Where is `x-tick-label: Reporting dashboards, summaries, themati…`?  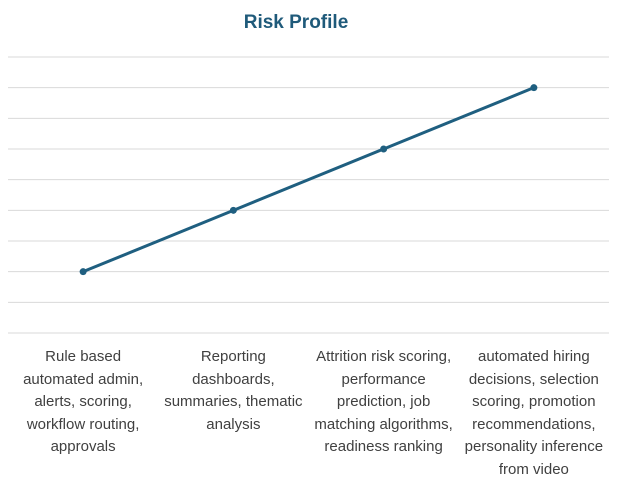
x-tick-label: Reporting dashboards, summaries, themati… is located at coordinates (233, 390).